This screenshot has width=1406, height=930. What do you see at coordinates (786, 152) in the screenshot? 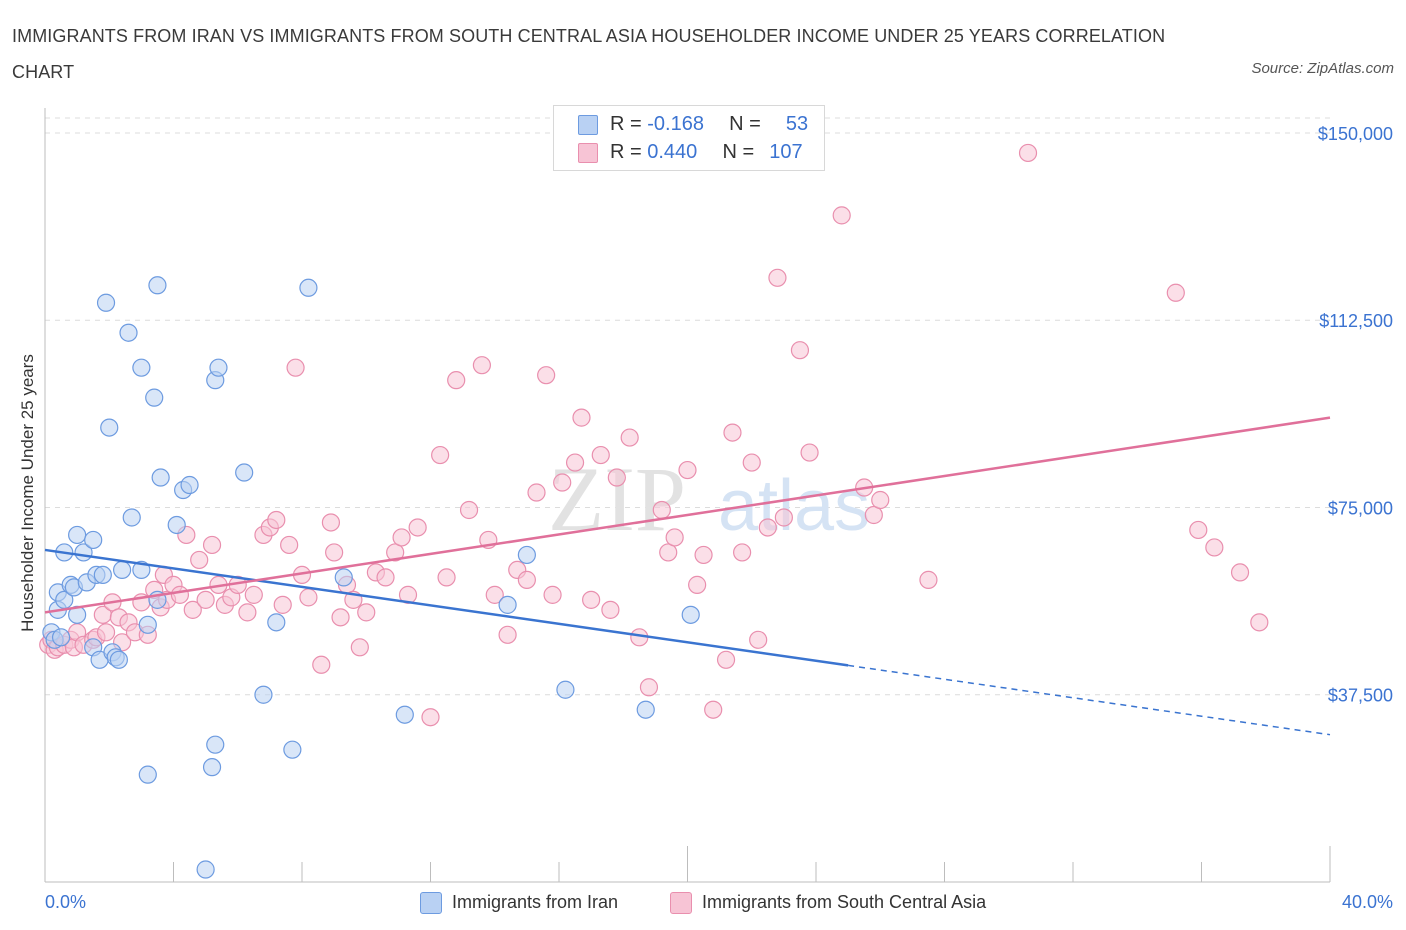
I see `n-value: 107` at bounding box center [786, 152].